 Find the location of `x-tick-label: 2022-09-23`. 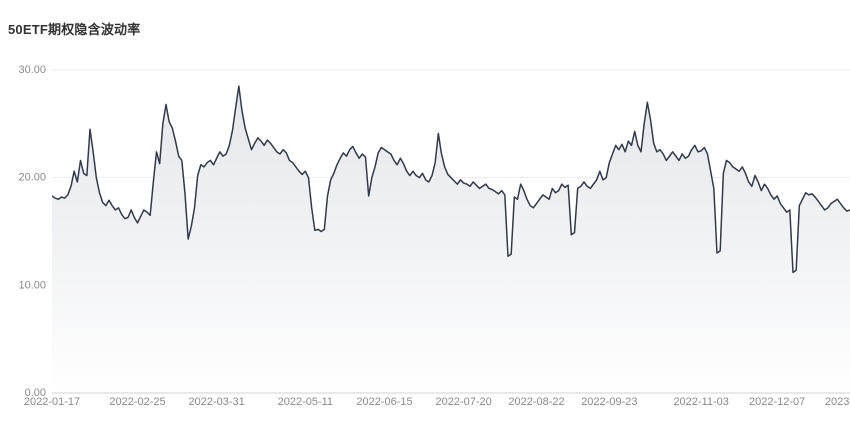

x-tick-label: 2022-09-23 is located at coordinates (609, 402).